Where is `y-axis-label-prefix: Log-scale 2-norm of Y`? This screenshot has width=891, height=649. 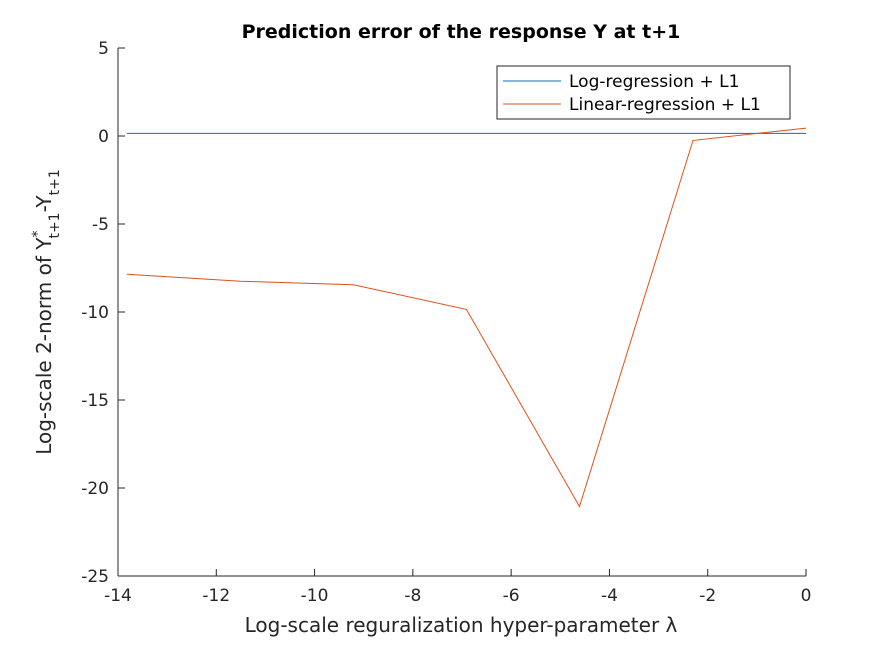
y-axis-label-prefix: Log-scale 2-norm of Y is located at coordinates (44, 346).